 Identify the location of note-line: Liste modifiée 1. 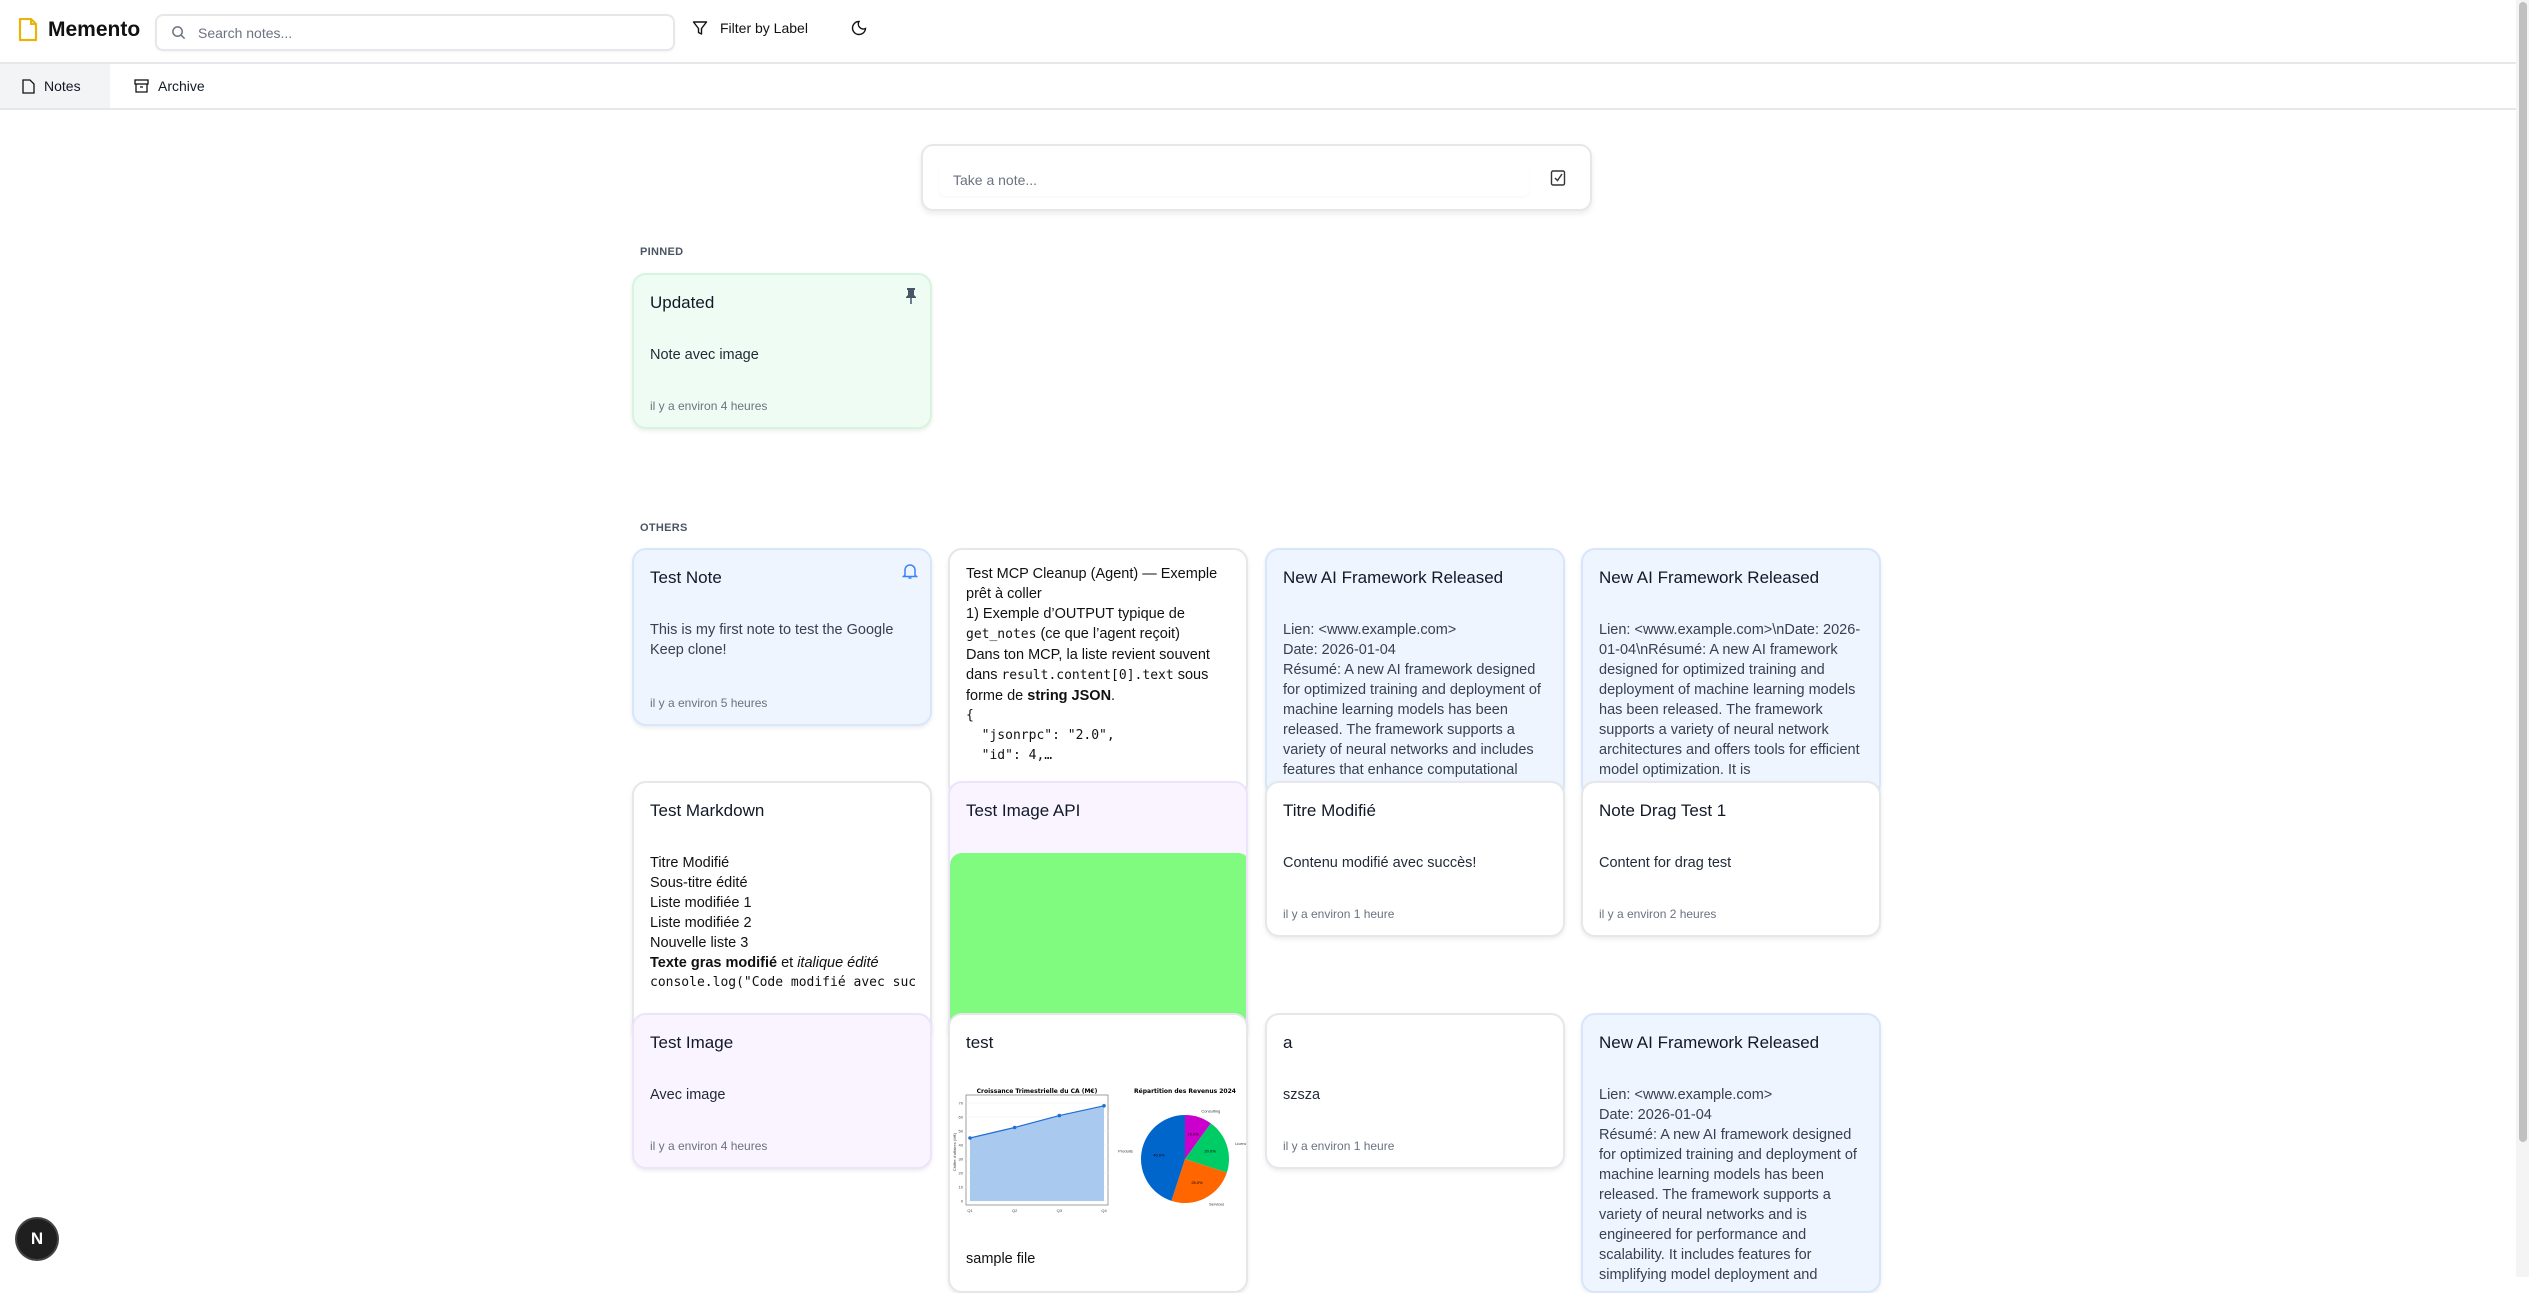
(701, 903).